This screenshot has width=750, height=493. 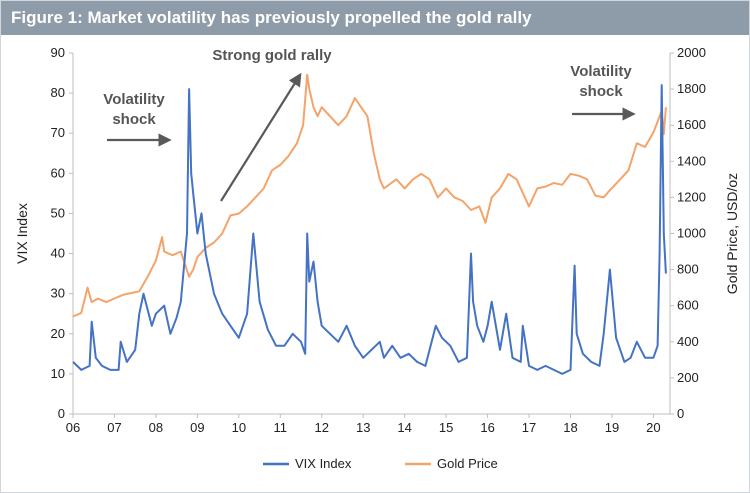 I want to click on y-right-tick-label: 1000, so click(x=691, y=233).